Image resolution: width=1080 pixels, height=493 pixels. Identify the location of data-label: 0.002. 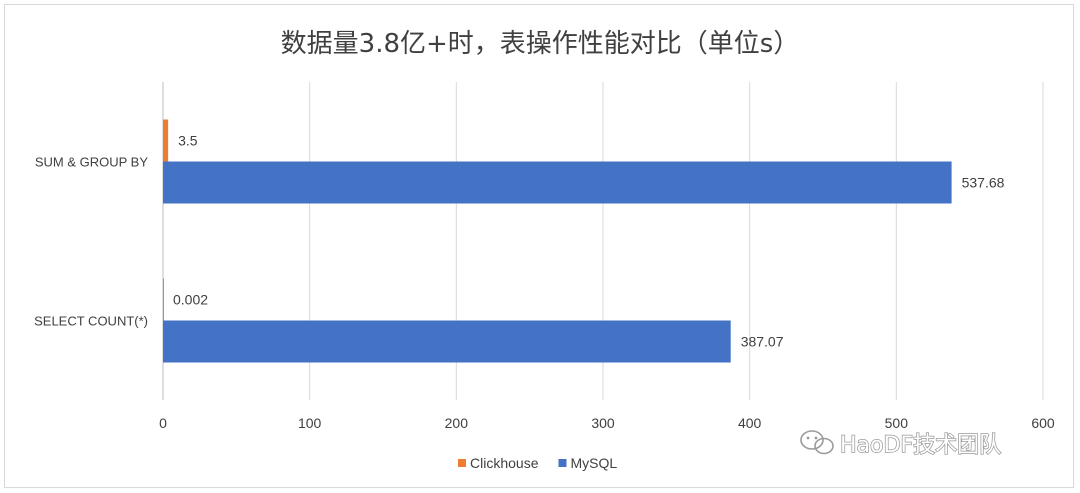
(190, 300).